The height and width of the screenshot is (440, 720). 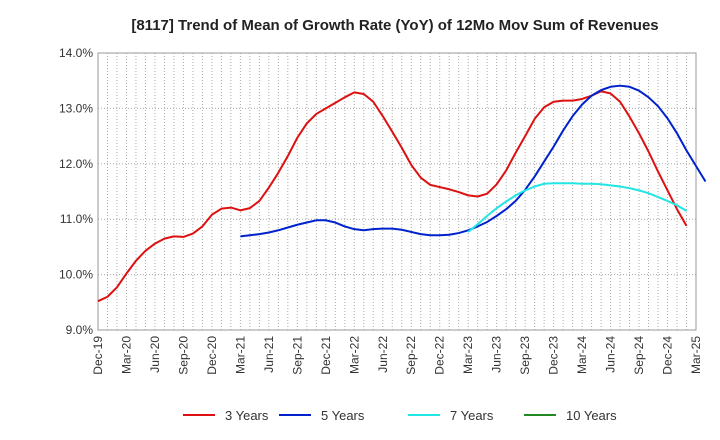 I want to click on x-tick-label: Dec-24, so click(x=668, y=355).